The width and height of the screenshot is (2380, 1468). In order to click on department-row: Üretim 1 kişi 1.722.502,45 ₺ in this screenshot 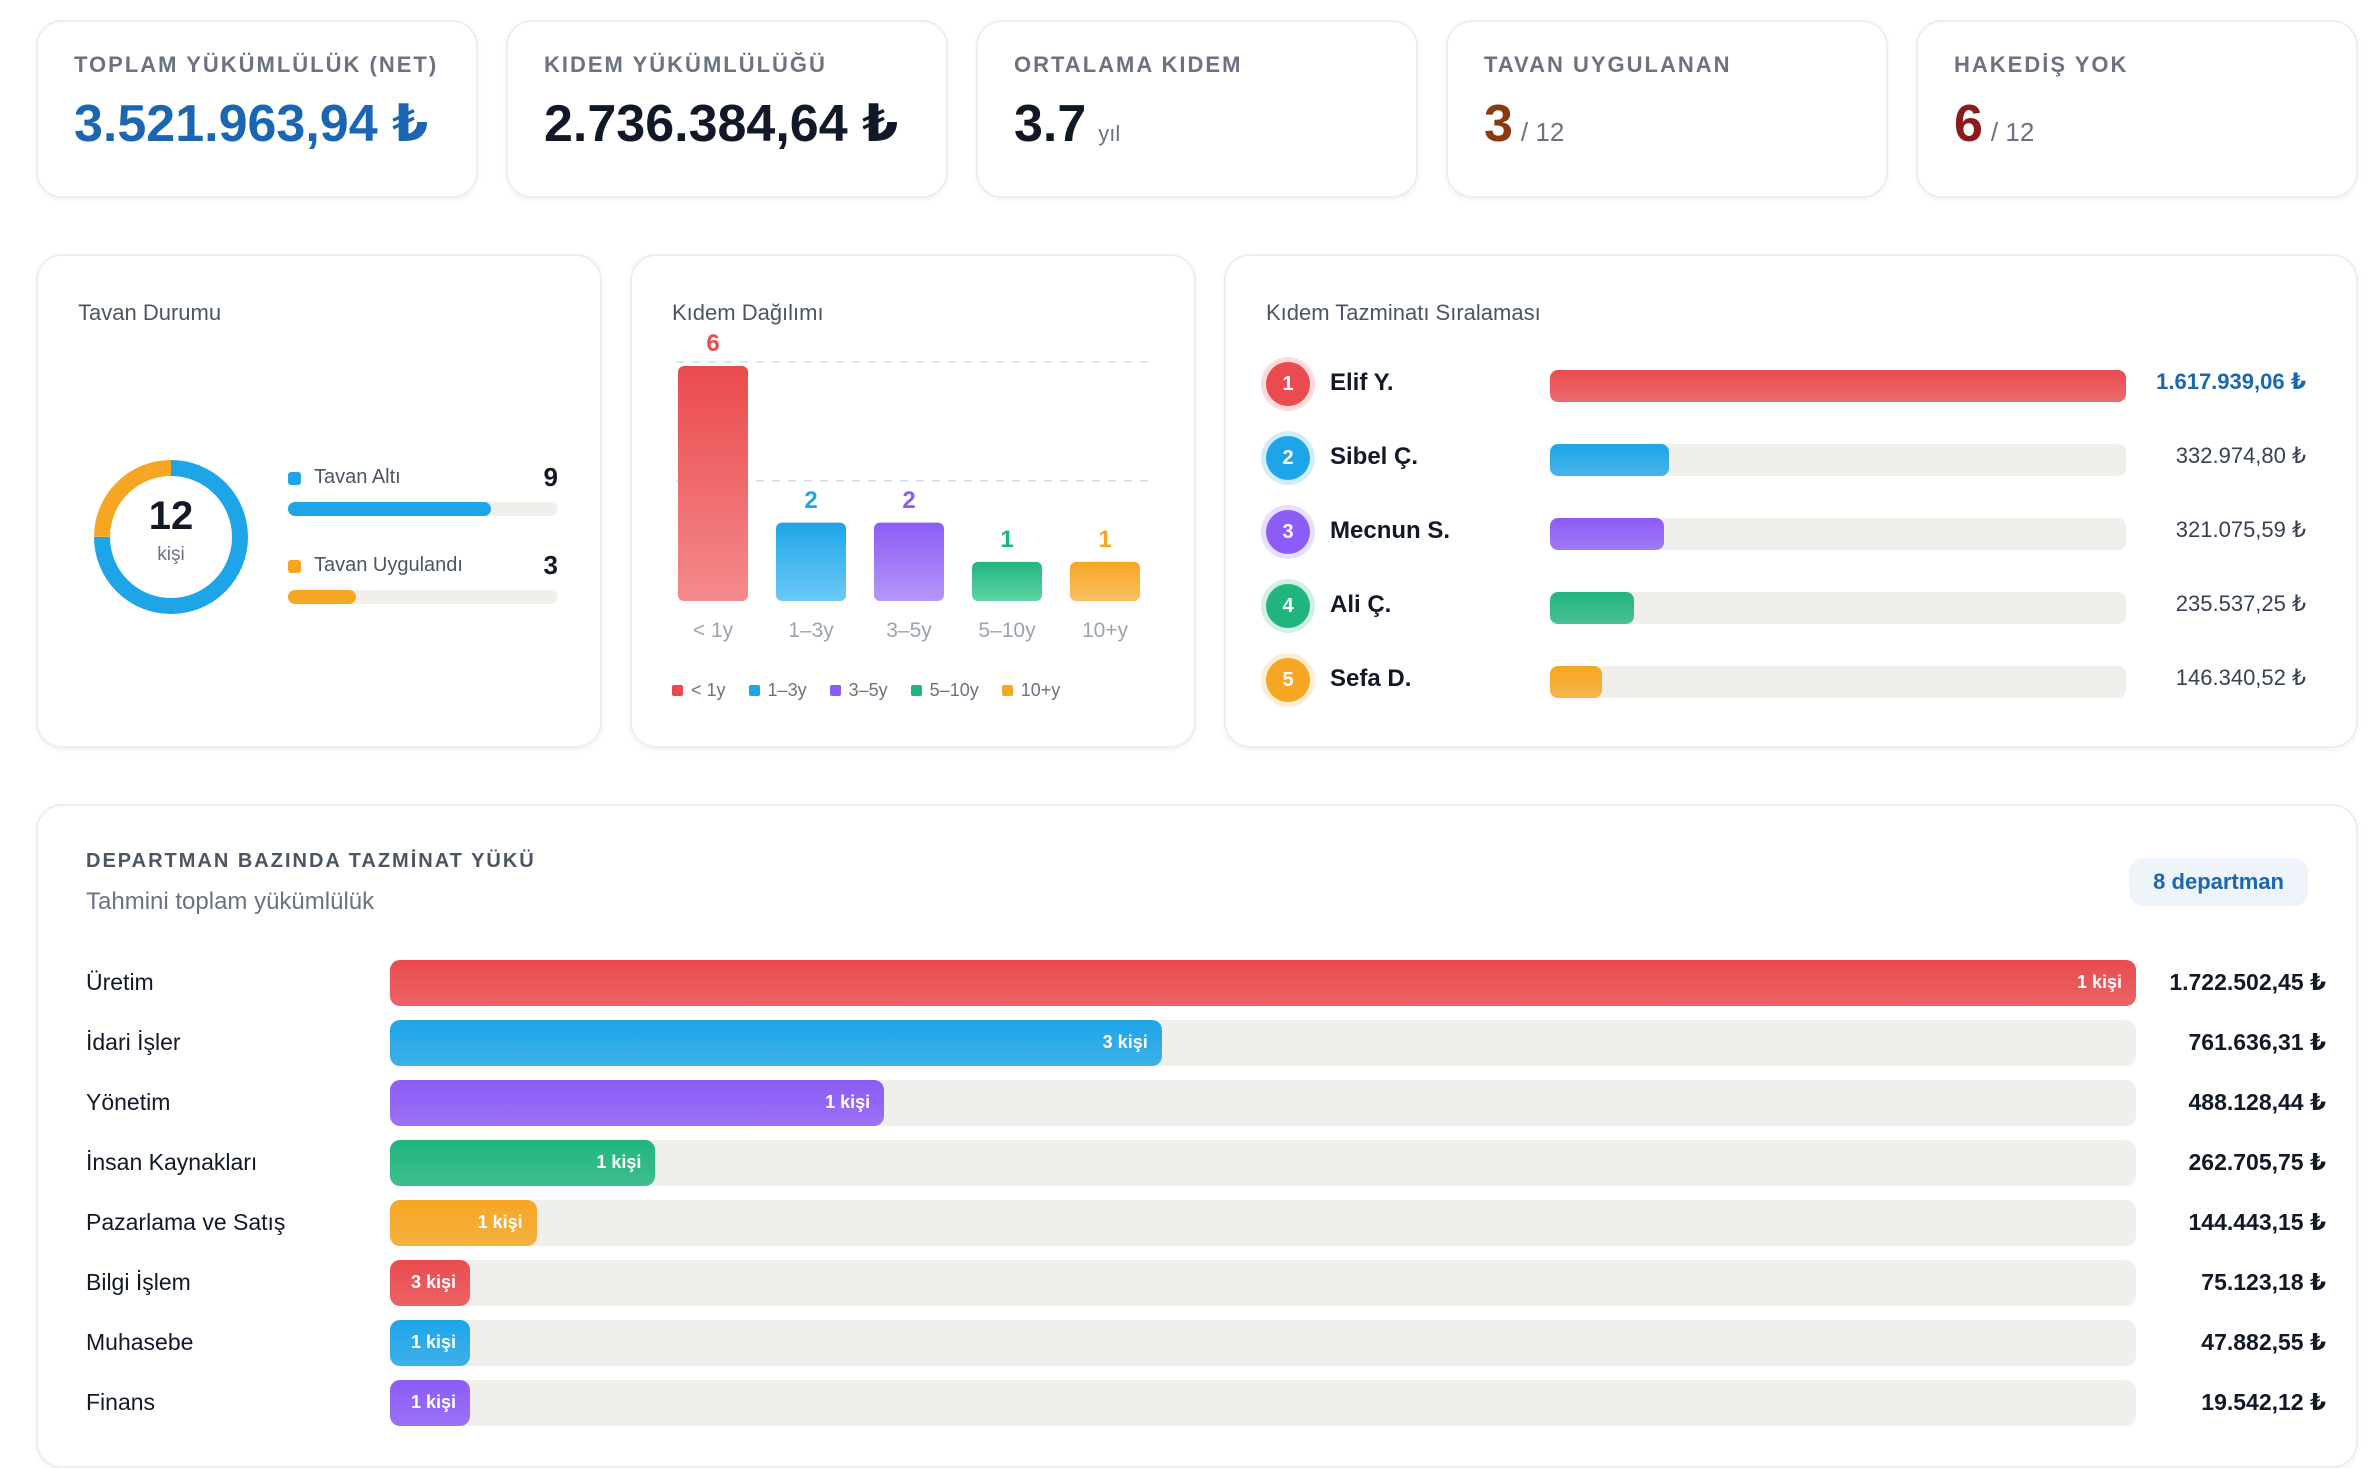, I will do `click(1206, 983)`.